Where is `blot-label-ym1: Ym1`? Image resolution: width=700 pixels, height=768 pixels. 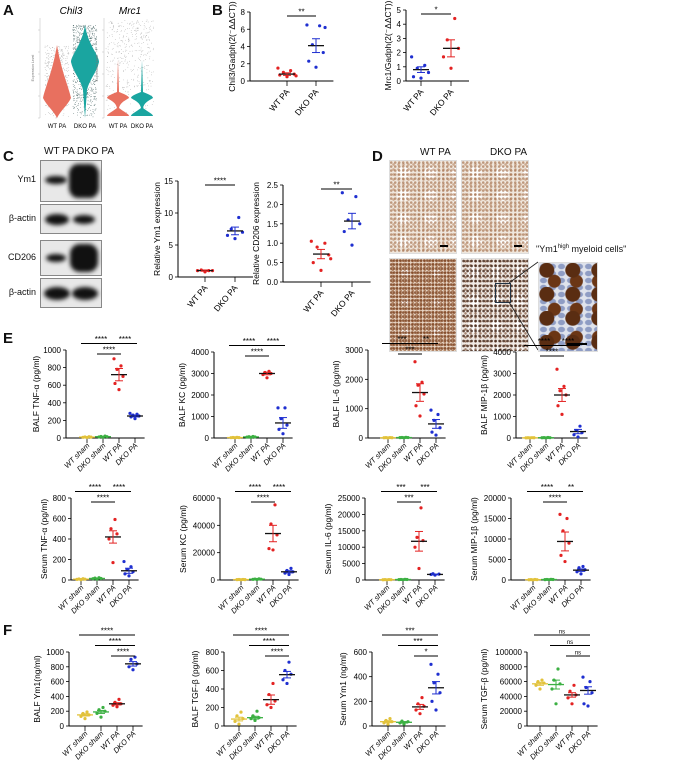 blot-label-ym1: Ym1 is located at coordinates (26, 179).